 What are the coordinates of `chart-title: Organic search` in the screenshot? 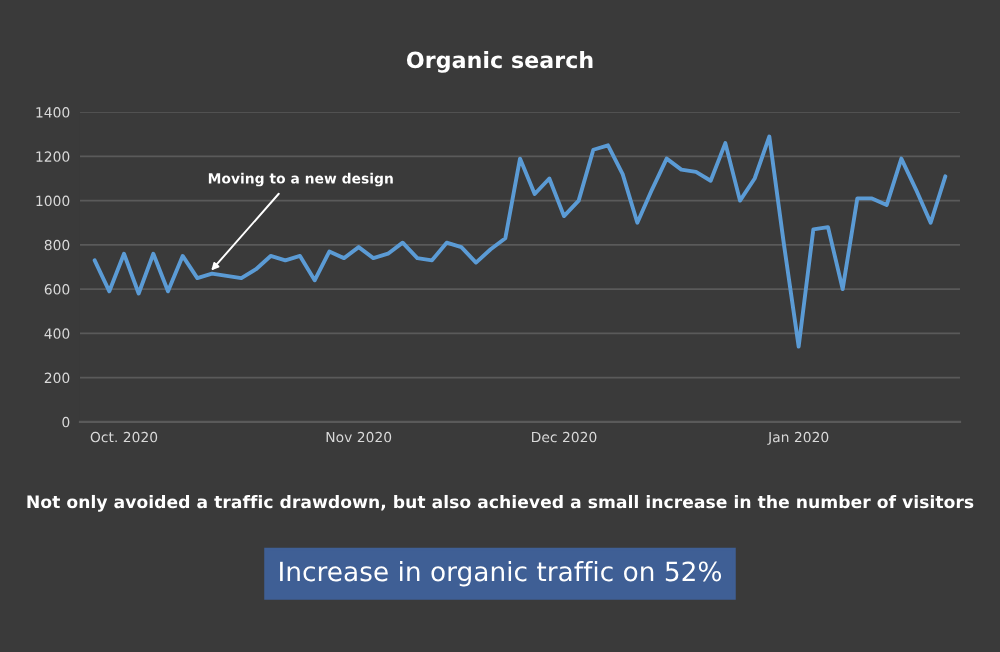 It's located at (499, 62).